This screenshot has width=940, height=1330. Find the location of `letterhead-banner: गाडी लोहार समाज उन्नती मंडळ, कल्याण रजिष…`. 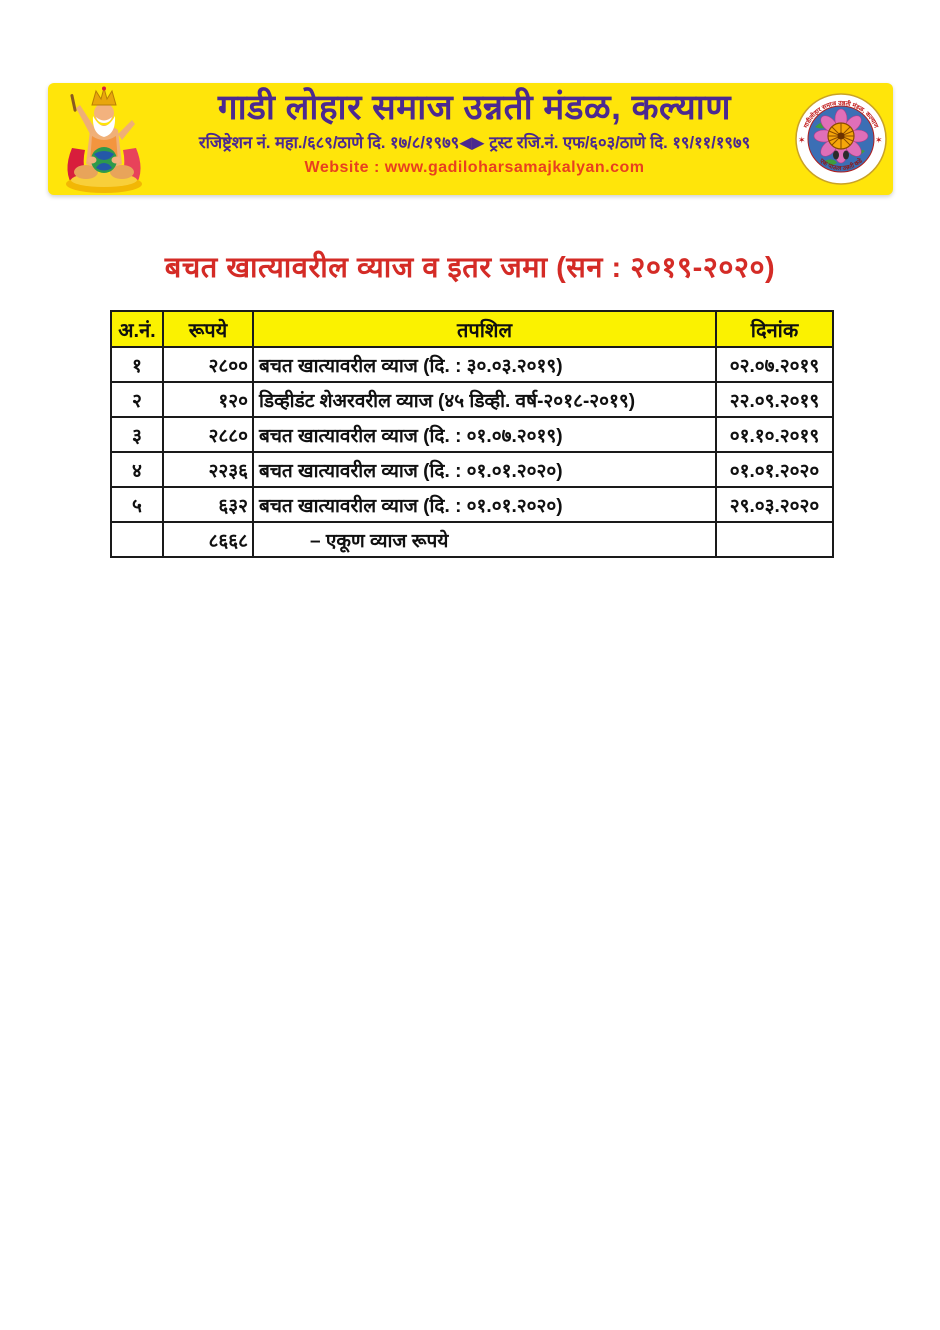

letterhead-banner: गाडी लोहार समाज उन्नती मंडळ, कल्याण रजिष… is located at coordinates (470, 139).